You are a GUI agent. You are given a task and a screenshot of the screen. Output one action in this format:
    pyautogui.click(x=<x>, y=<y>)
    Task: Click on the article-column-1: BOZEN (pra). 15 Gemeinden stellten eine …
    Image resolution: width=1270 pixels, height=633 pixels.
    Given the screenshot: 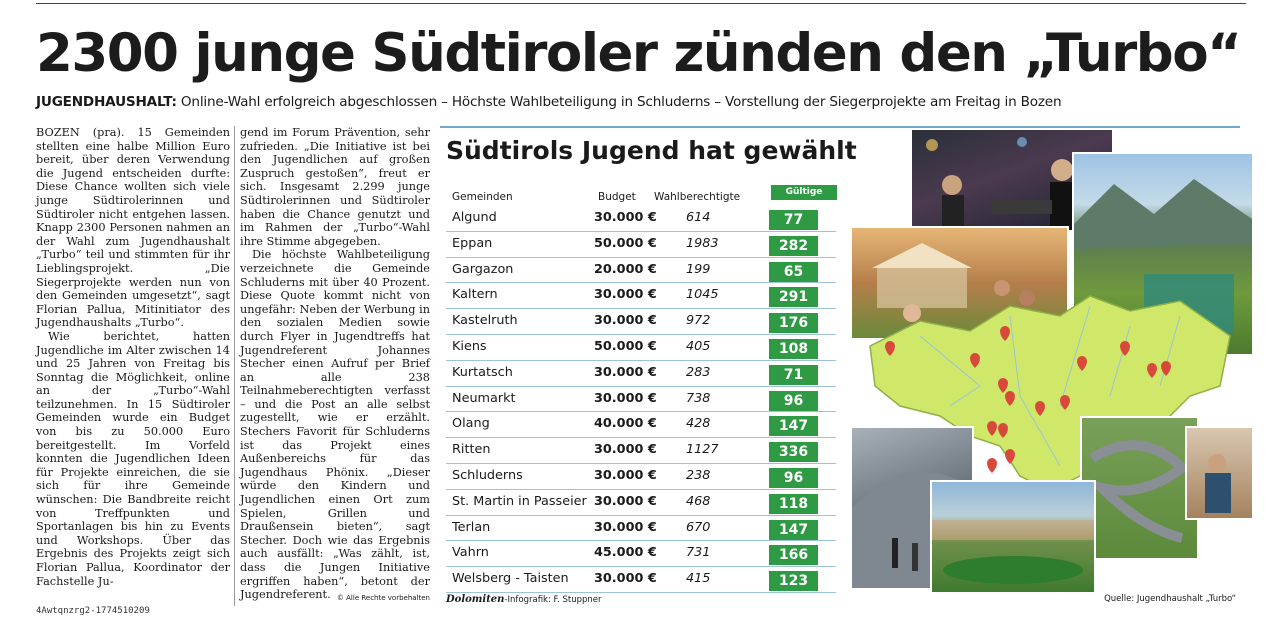 What is the action you would take?
    pyautogui.click(x=133, y=357)
    